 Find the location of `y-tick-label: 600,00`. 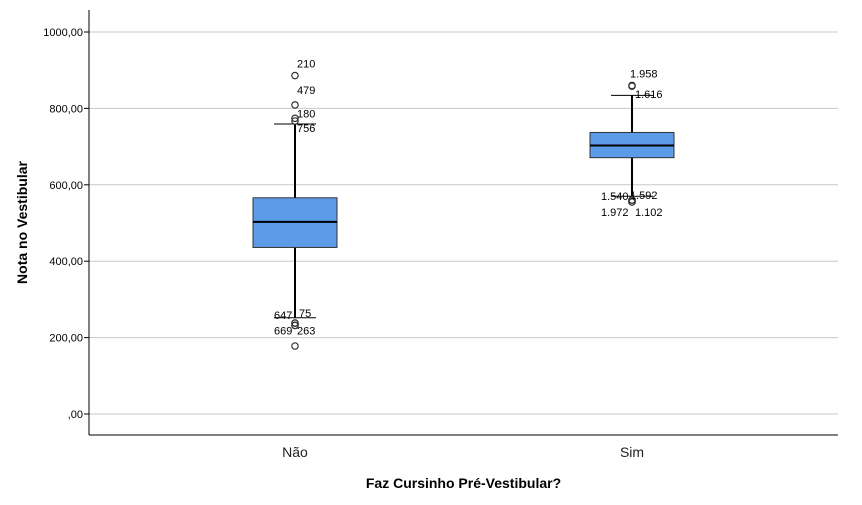

y-tick-label: 600,00 is located at coordinates (66, 186).